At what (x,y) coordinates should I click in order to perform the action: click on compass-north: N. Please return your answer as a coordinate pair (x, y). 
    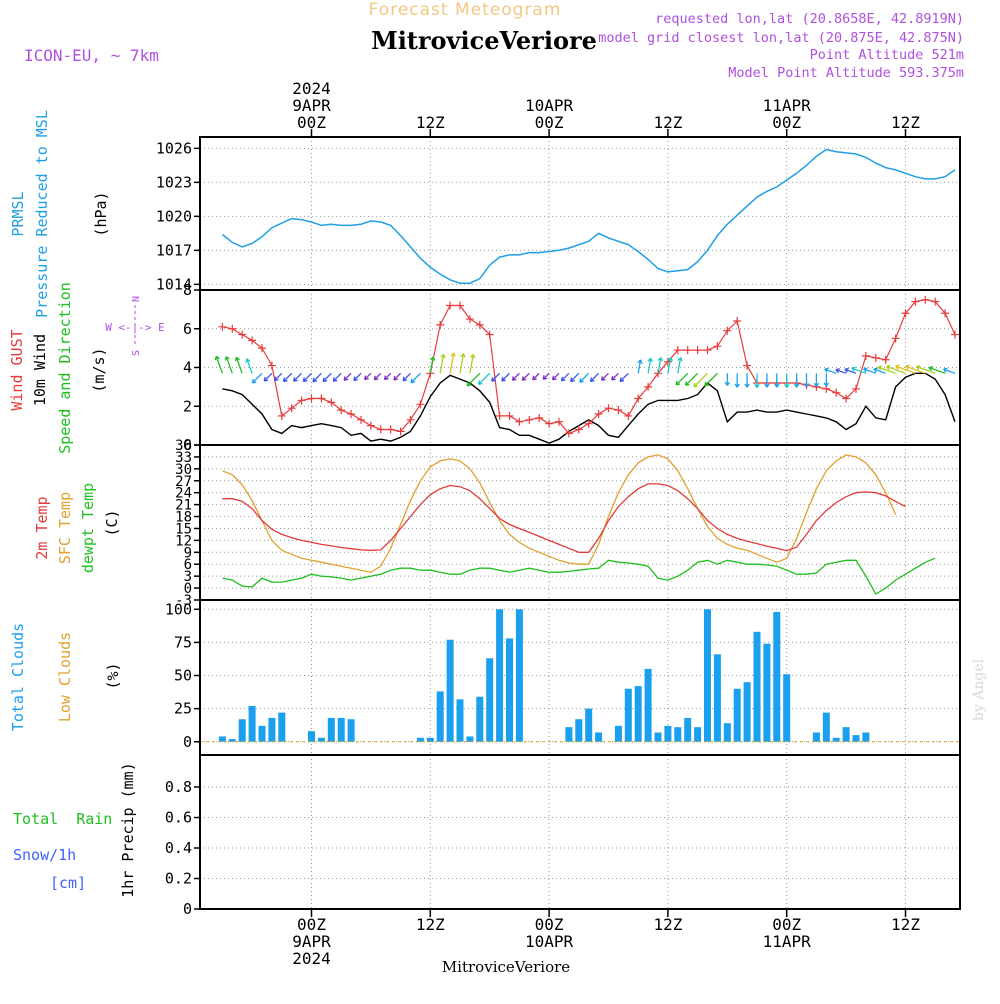
    Looking at the image, I should click on (136, 299).